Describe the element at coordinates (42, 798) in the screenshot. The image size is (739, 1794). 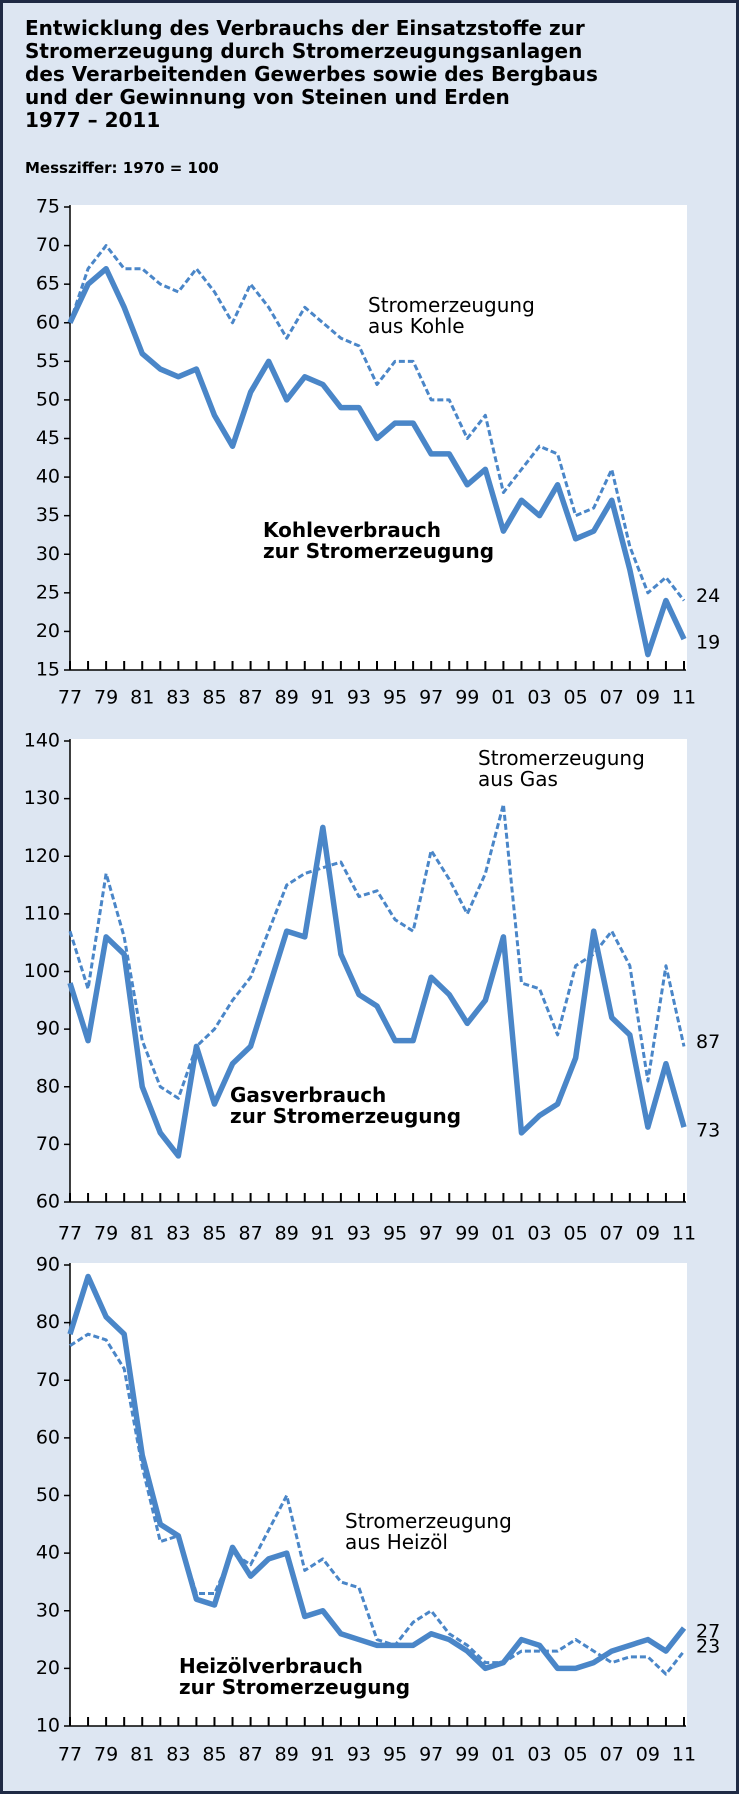
I see `y-tick-label: 130` at that location.